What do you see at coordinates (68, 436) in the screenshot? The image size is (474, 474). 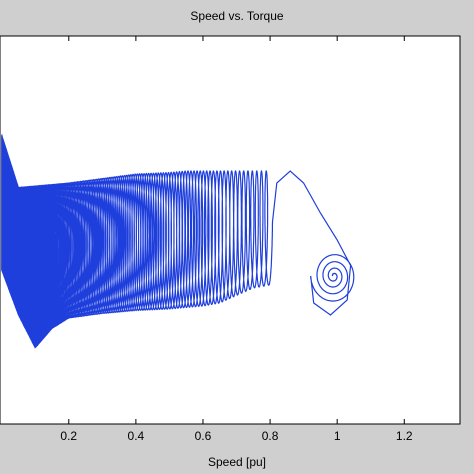 I see `x-tick-label: 0.2` at bounding box center [68, 436].